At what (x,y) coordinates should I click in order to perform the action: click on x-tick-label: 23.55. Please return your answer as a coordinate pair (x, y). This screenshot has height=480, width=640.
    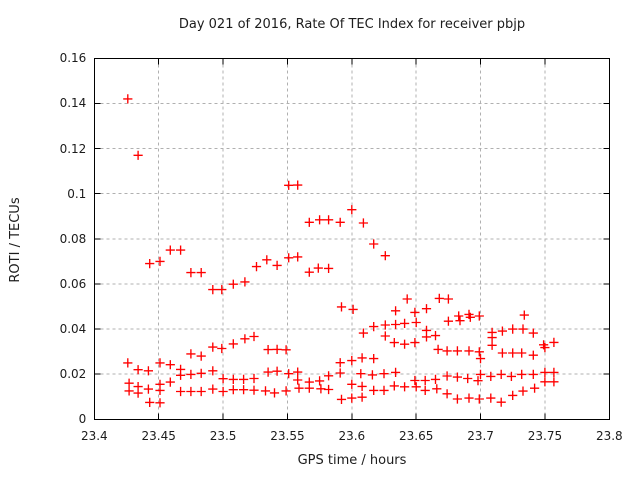
    Looking at the image, I should click on (287, 436).